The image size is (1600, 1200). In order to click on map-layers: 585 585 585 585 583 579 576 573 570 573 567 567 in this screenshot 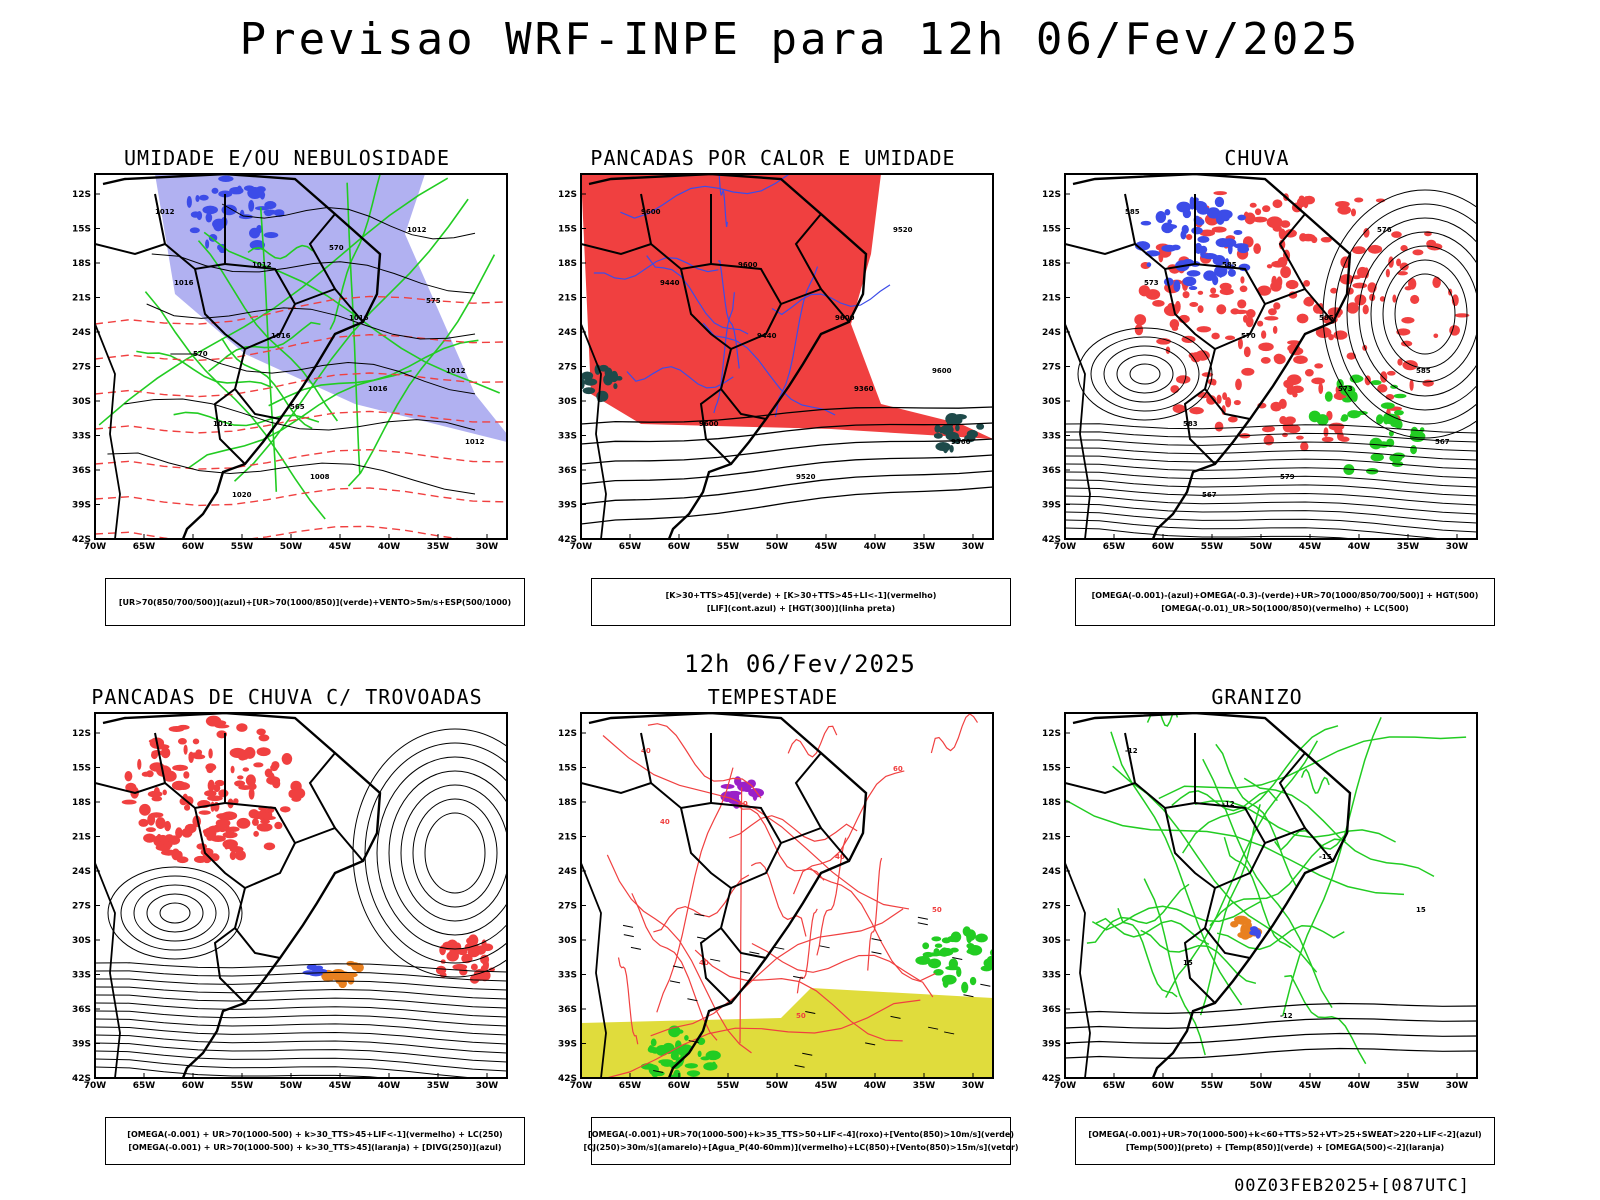, I will do `click(1271, 356)`.